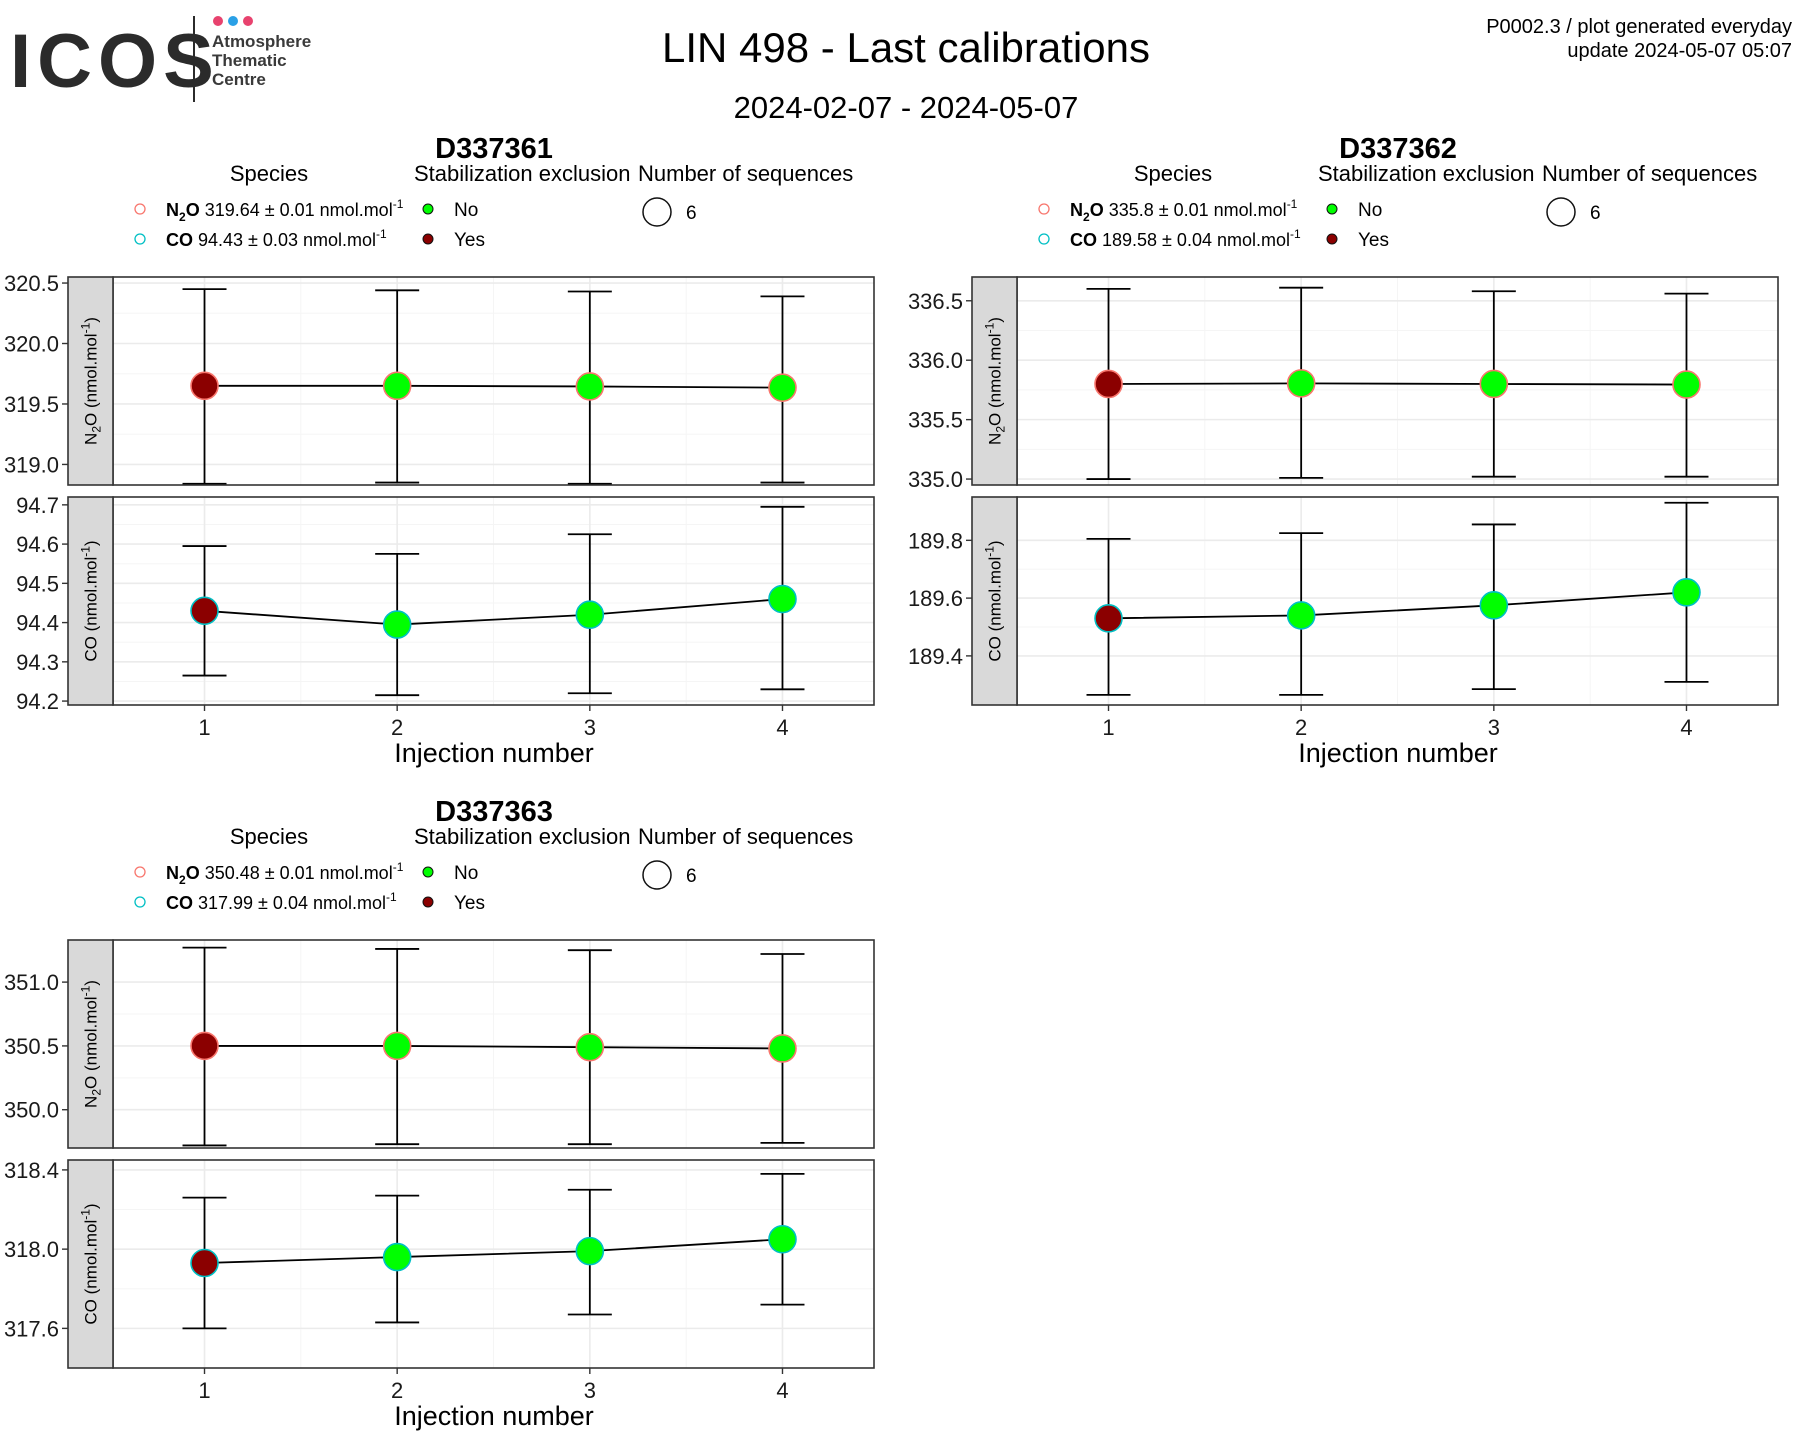 The height and width of the screenshot is (1445, 1800). Describe the element at coordinates (31, 344) in the screenshot. I see `y-tick-label: 320.0` at that location.